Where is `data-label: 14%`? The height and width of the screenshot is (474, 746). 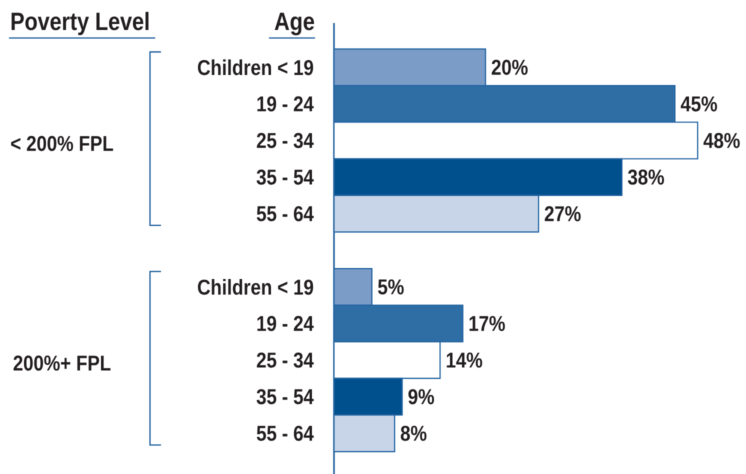
data-label: 14% is located at coordinates (464, 360).